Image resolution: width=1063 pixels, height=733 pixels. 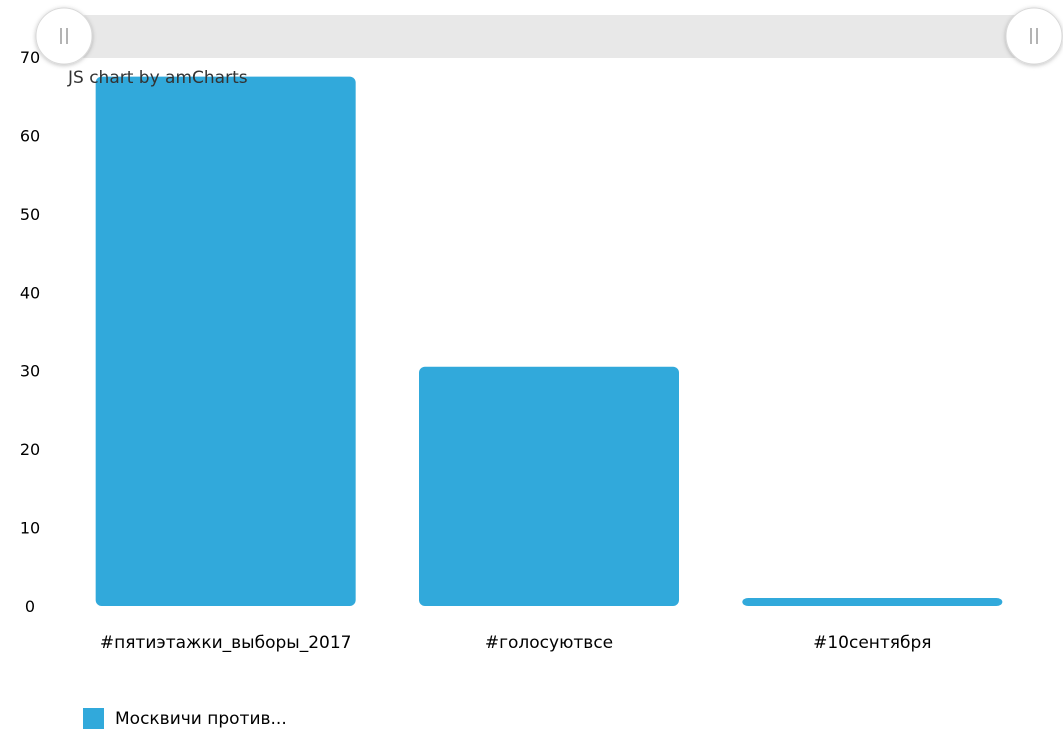 What do you see at coordinates (30, 606) in the screenshot?
I see `y-tick-label: 0` at bounding box center [30, 606].